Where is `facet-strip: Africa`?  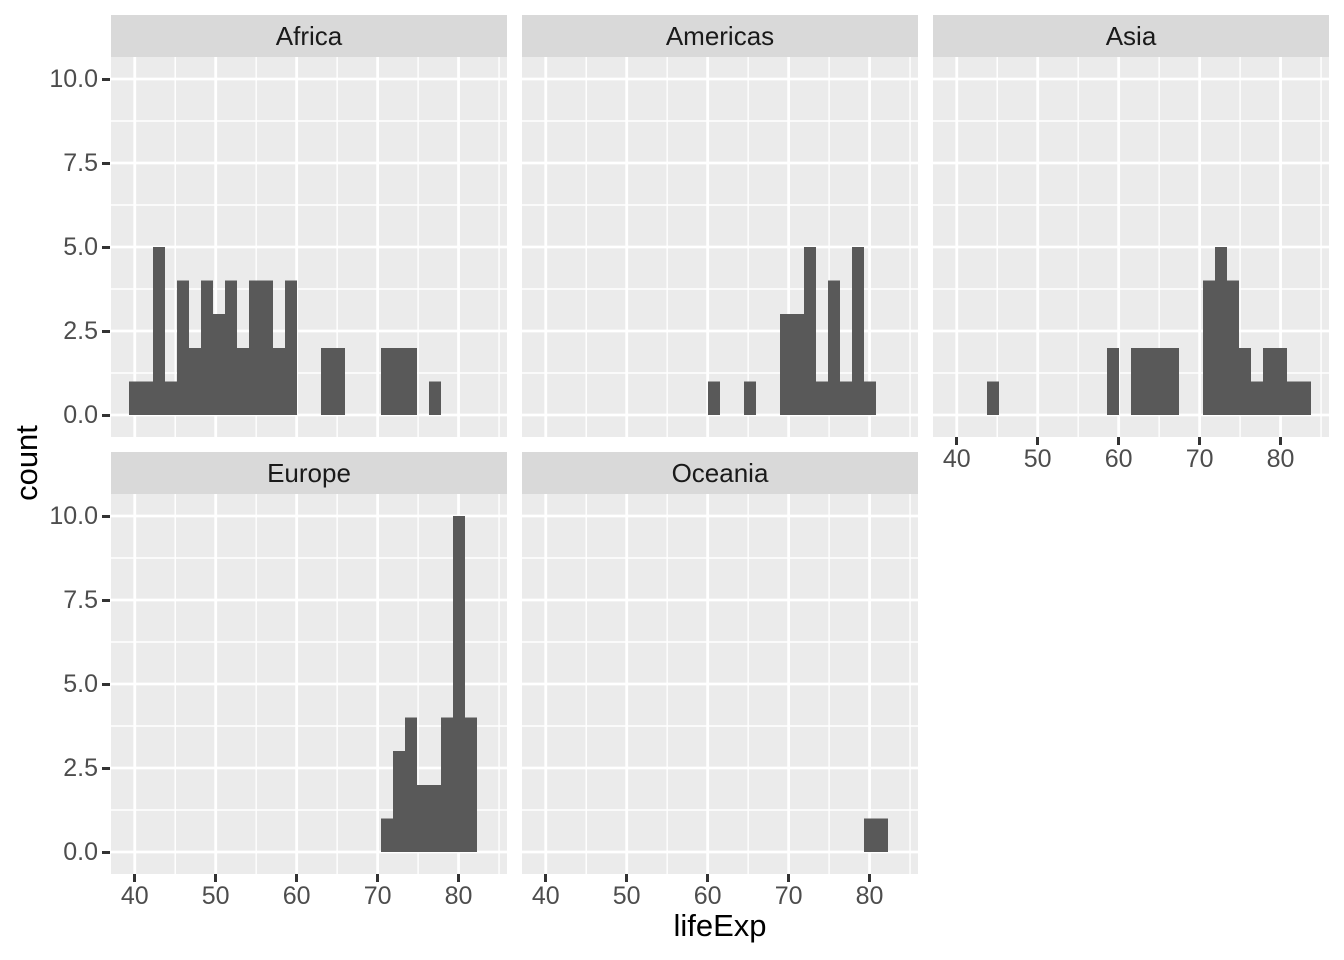 facet-strip: Africa is located at coordinates (309, 36).